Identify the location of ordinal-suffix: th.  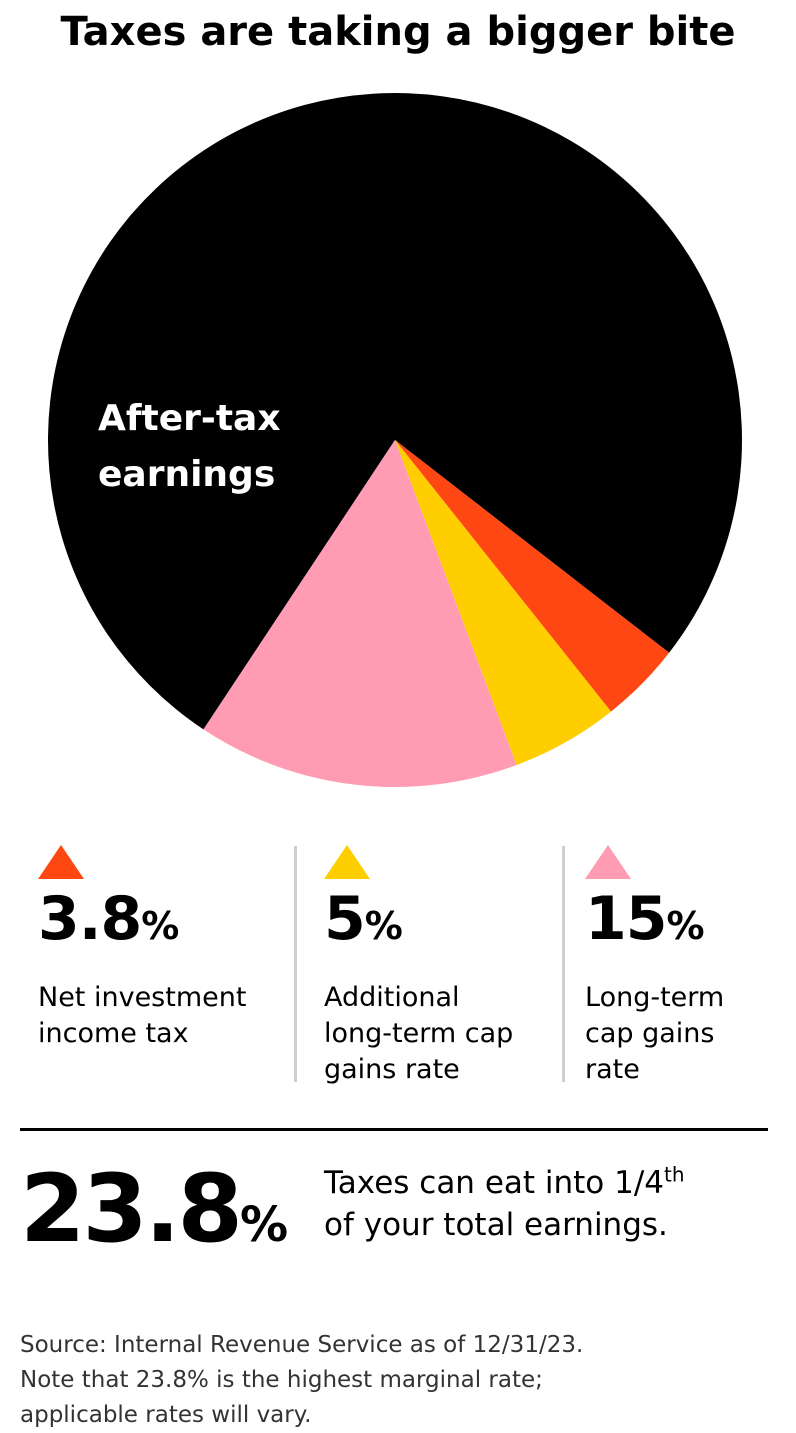
(674, 1174).